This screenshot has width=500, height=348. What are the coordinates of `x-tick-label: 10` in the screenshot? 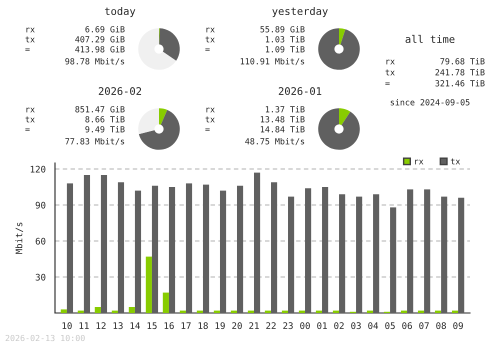 It's located at (67, 326).